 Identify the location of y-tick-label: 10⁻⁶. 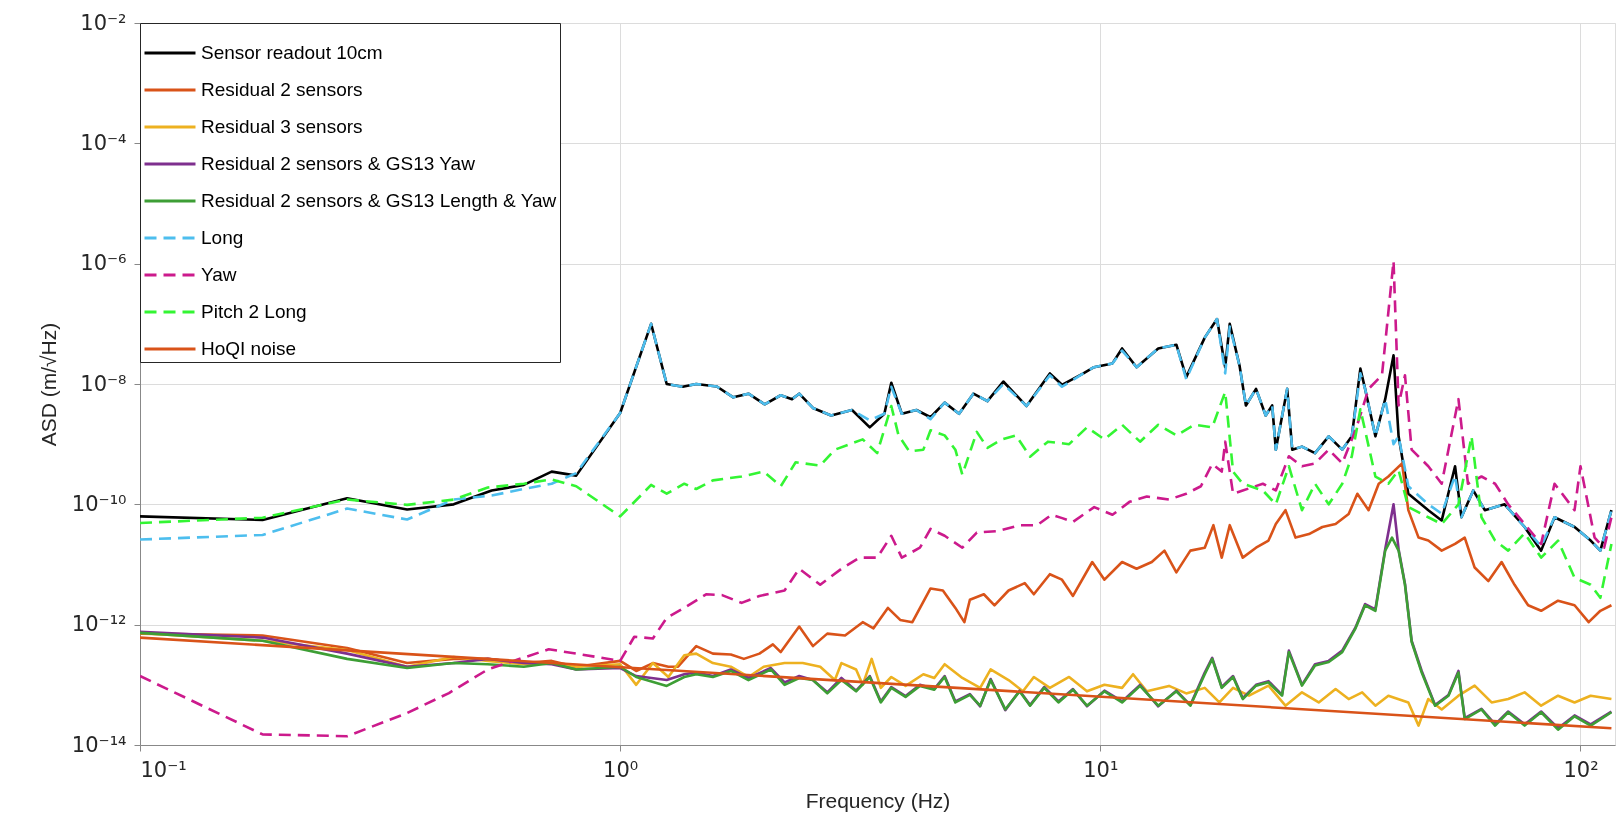
(103, 263).